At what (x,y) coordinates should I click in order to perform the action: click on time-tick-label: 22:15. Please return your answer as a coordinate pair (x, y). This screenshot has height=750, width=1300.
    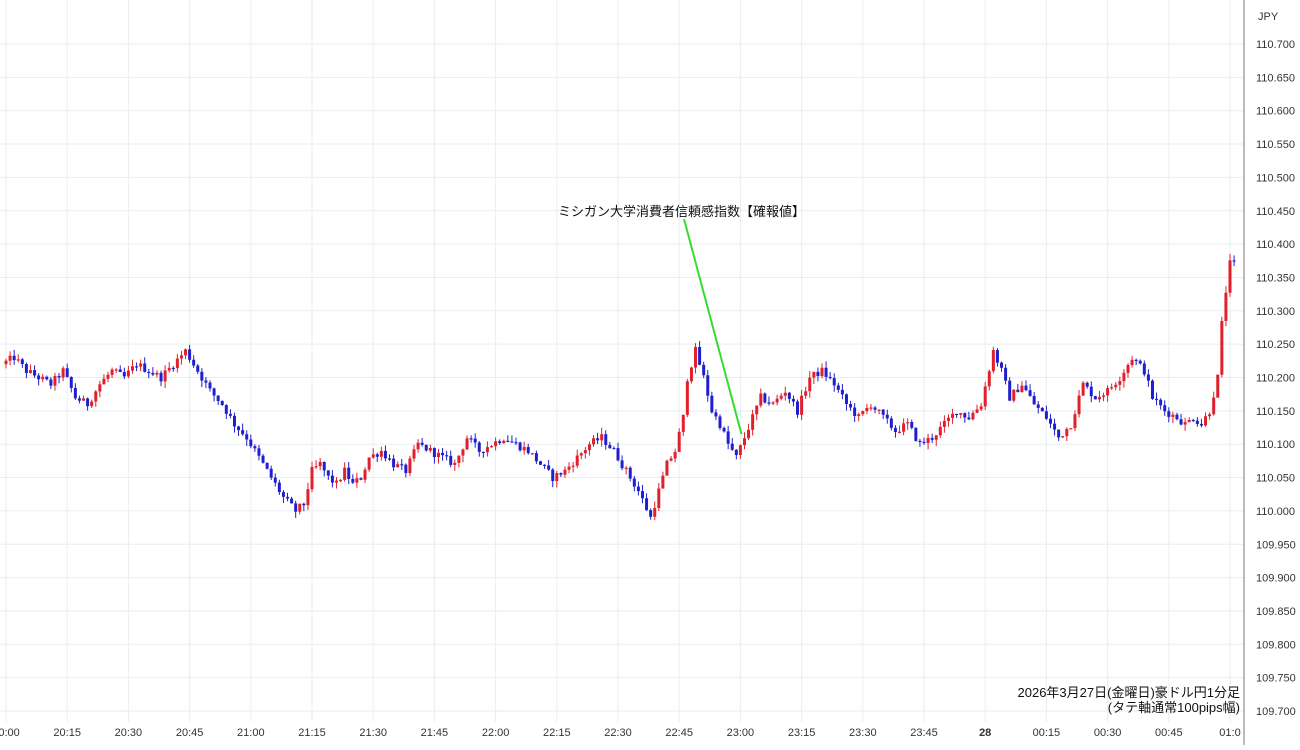
    Looking at the image, I should click on (557, 733).